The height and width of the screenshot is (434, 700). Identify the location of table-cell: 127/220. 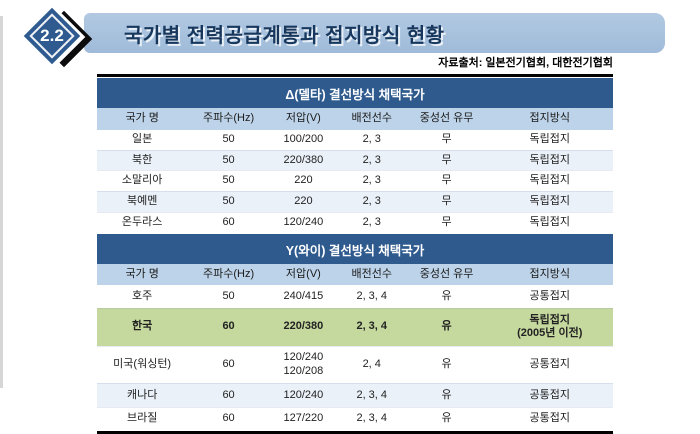
(303, 418).